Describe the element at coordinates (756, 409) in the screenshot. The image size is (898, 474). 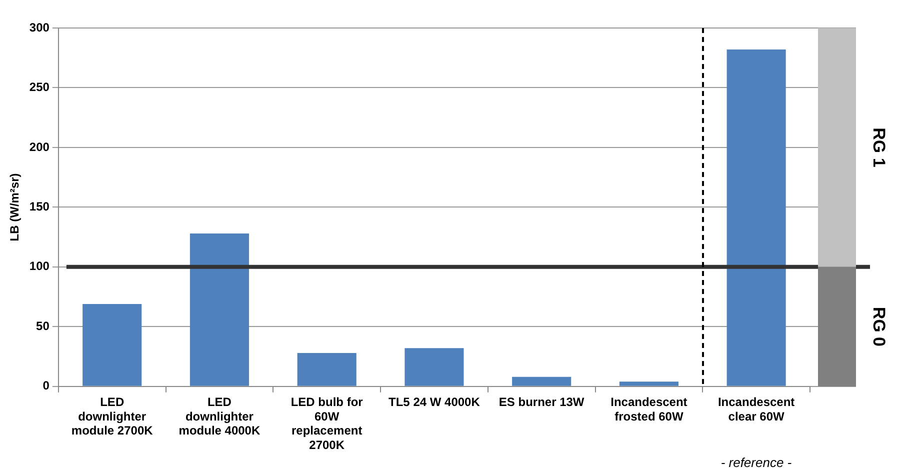
I see `x-tick-label: Incandescent clear 60W` at that location.